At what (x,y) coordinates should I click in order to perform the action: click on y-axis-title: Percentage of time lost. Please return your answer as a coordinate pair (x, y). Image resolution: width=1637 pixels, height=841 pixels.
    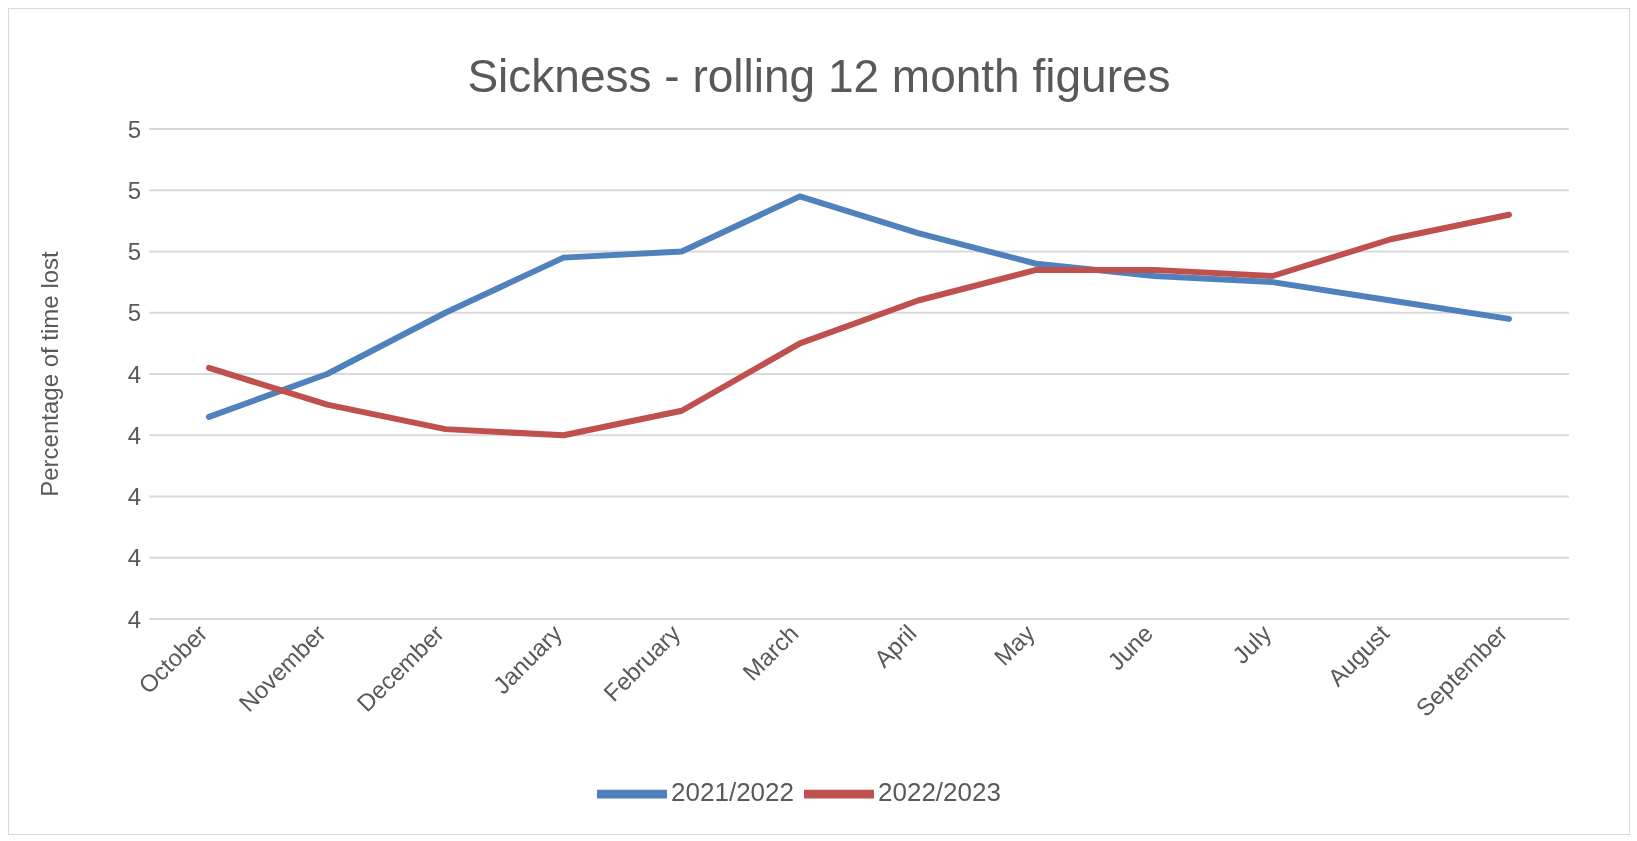
    Looking at the image, I should click on (49, 373).